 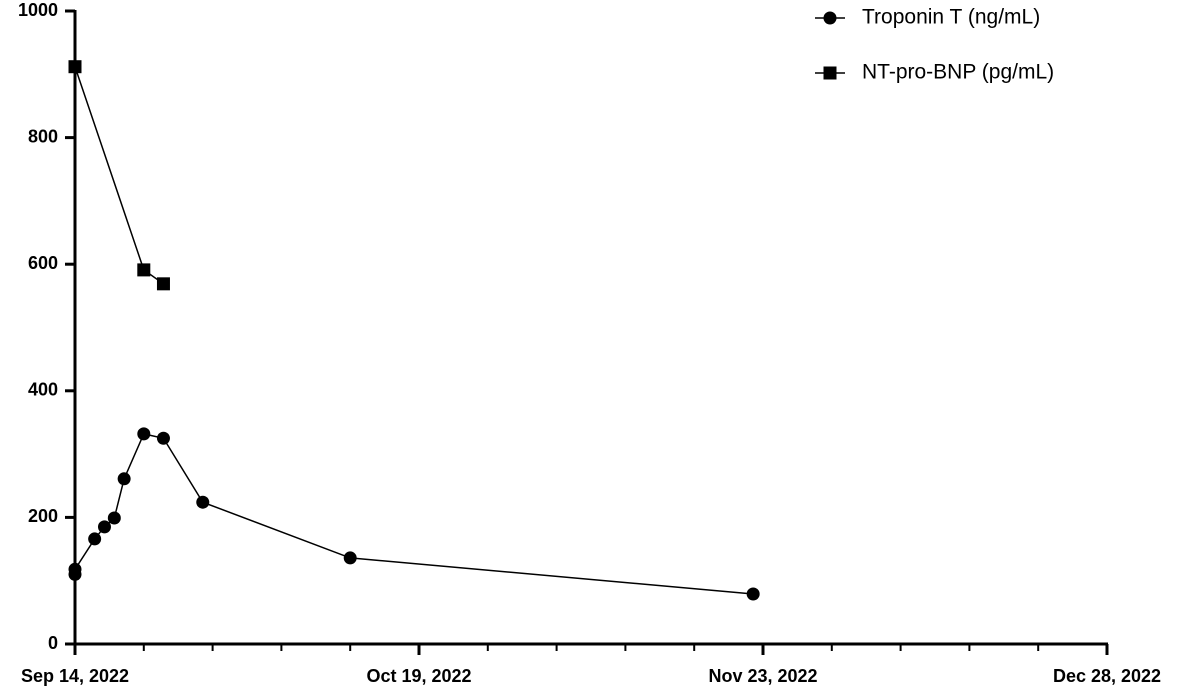 What do you see at coordinates (53, 643) in the screenshot?
I see `y-tick-label: 0` at bounding box center [53, 643].